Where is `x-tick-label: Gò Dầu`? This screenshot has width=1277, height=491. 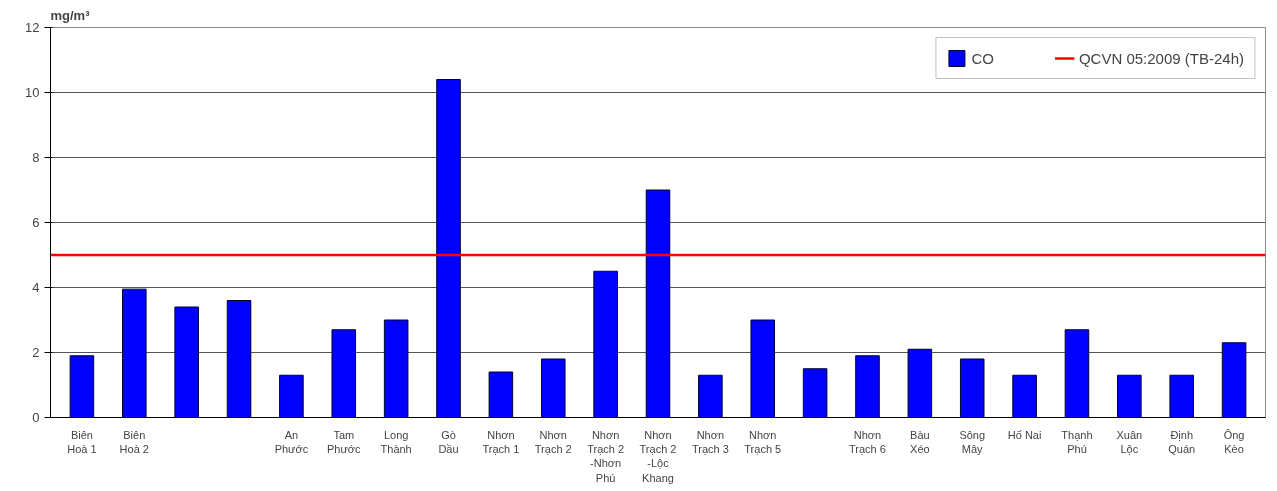
x-tick-label: Gò Dầu is located at coordinates (448, 441).